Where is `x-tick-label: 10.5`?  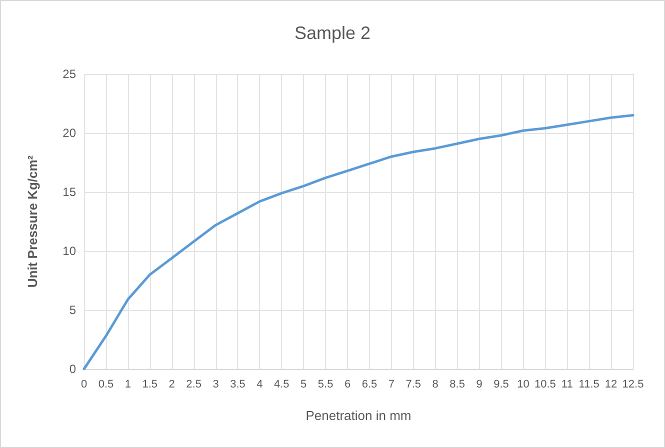 x-tick-label: 10.5 is located at coordinates (545, 384).